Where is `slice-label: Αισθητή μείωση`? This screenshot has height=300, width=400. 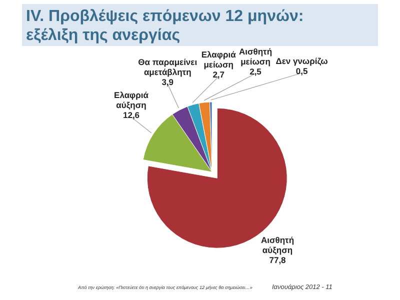 slice-label: Αισθητή μείωση is located at coordinates (255, 56).